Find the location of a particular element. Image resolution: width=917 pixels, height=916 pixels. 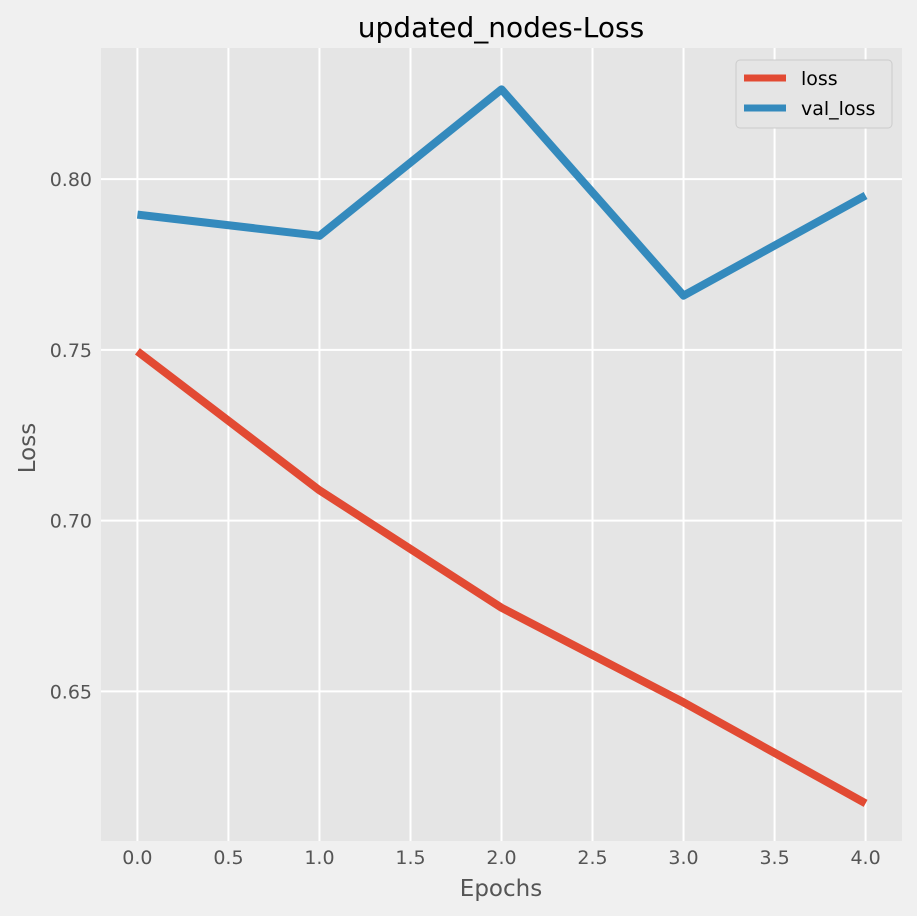

x-tick-label: 2.0 is located at coordinates (501, 858).